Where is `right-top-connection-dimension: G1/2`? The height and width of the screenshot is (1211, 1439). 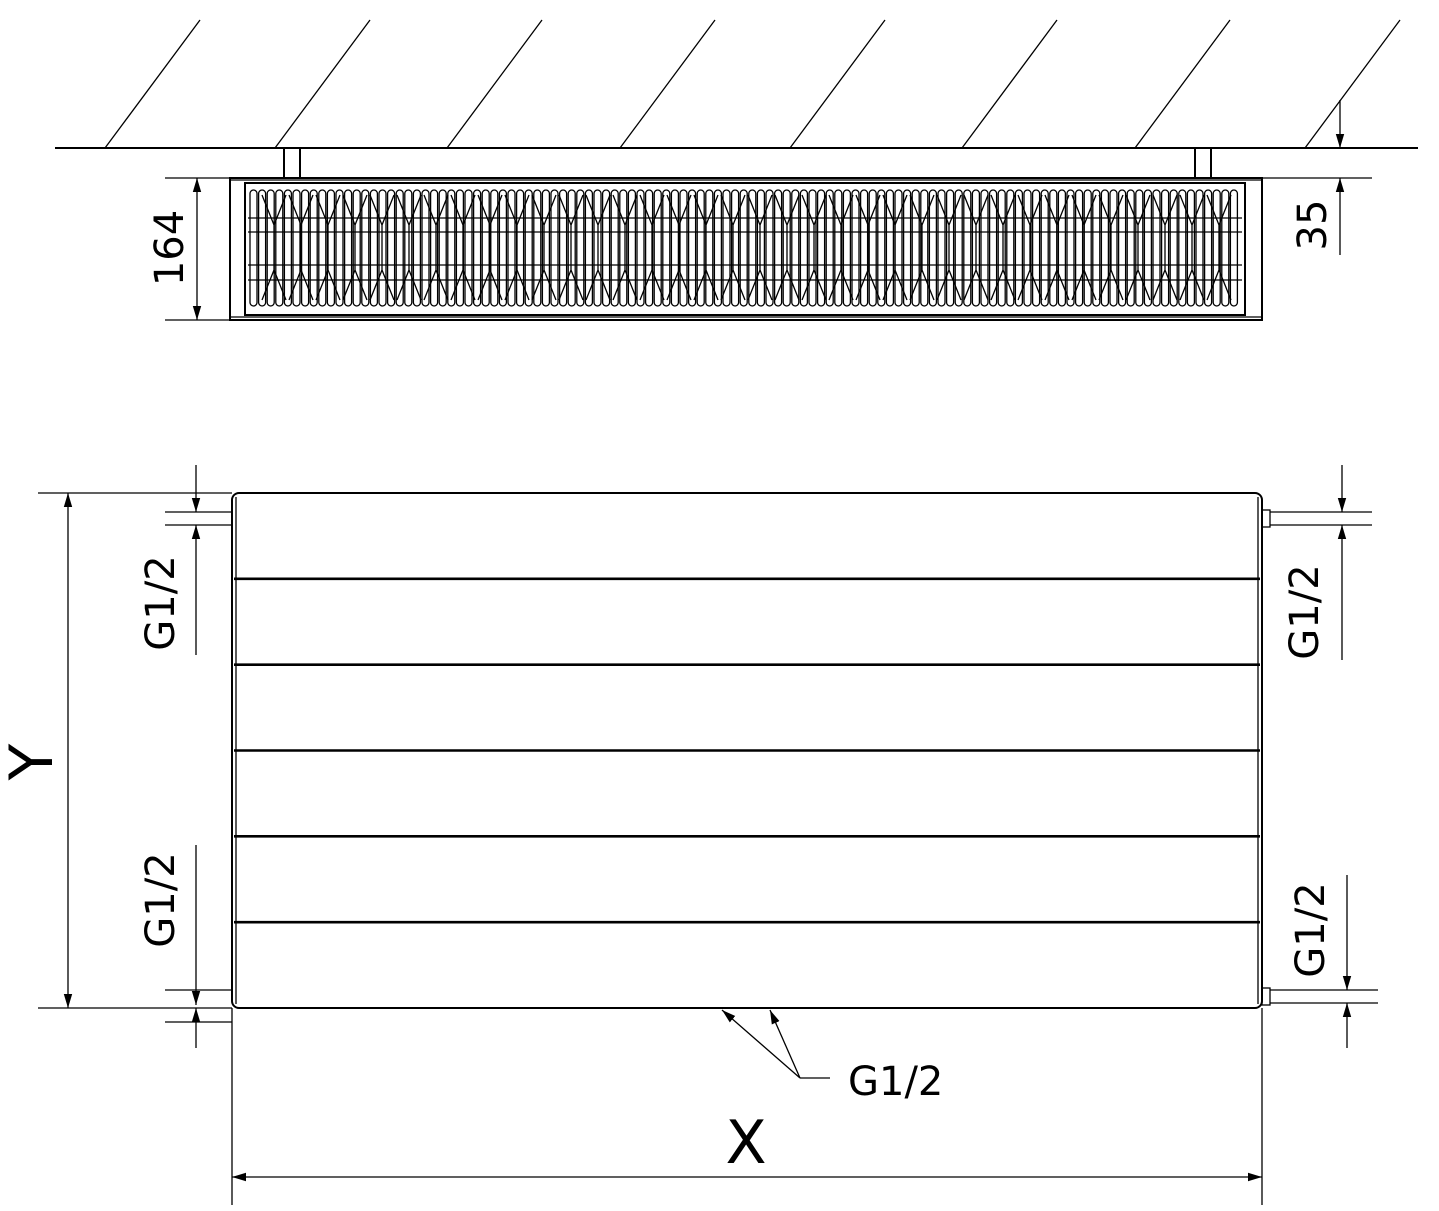 right-top-connection-dimension: G1/2 is located at coordinates (1321, 562).